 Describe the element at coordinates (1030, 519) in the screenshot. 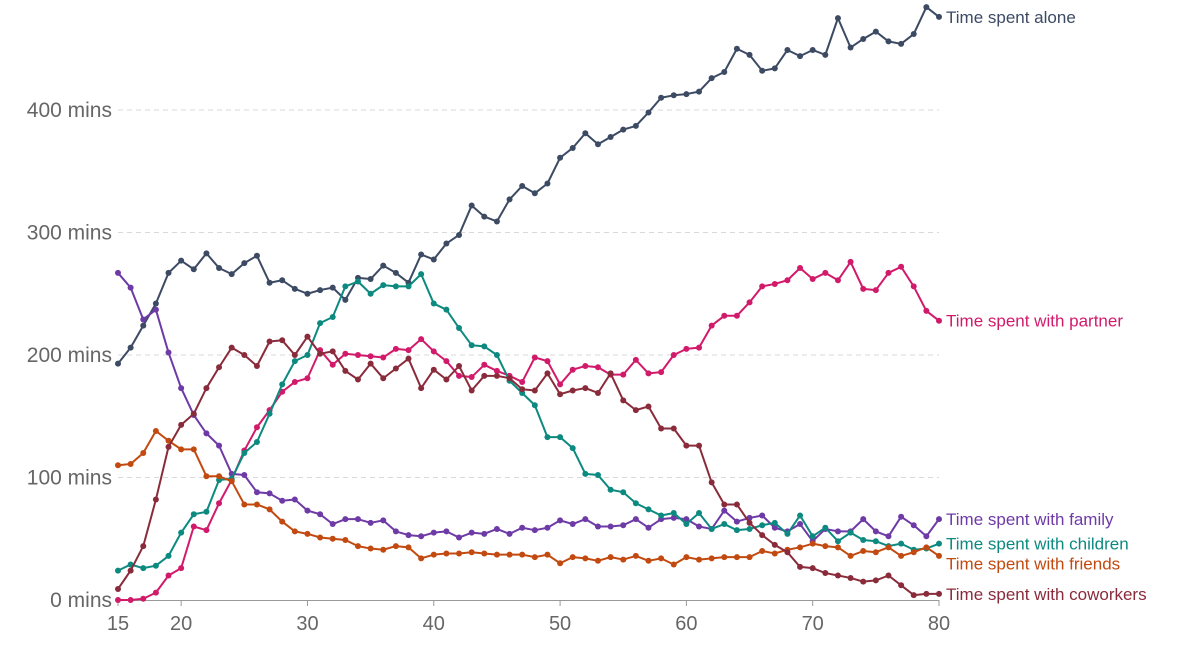

I see `series-label-time-spent-with-family: Time spent with family` at that location.